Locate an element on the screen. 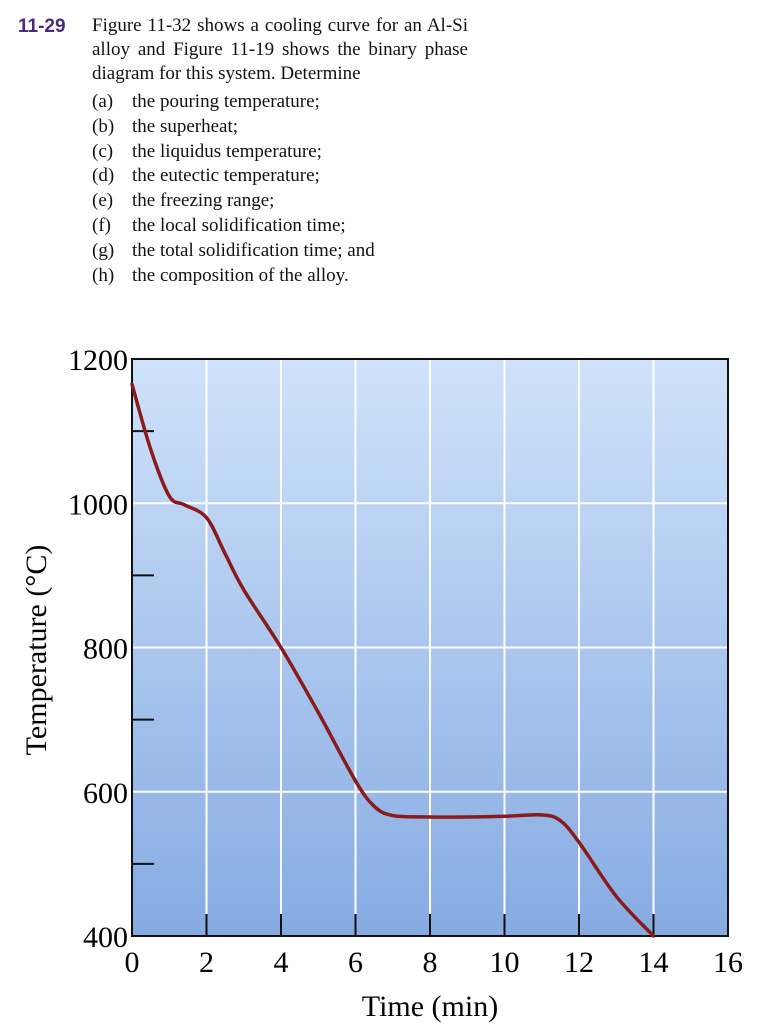  problem-part: (f) the local solidification time; is located at coordinates (280, 226).